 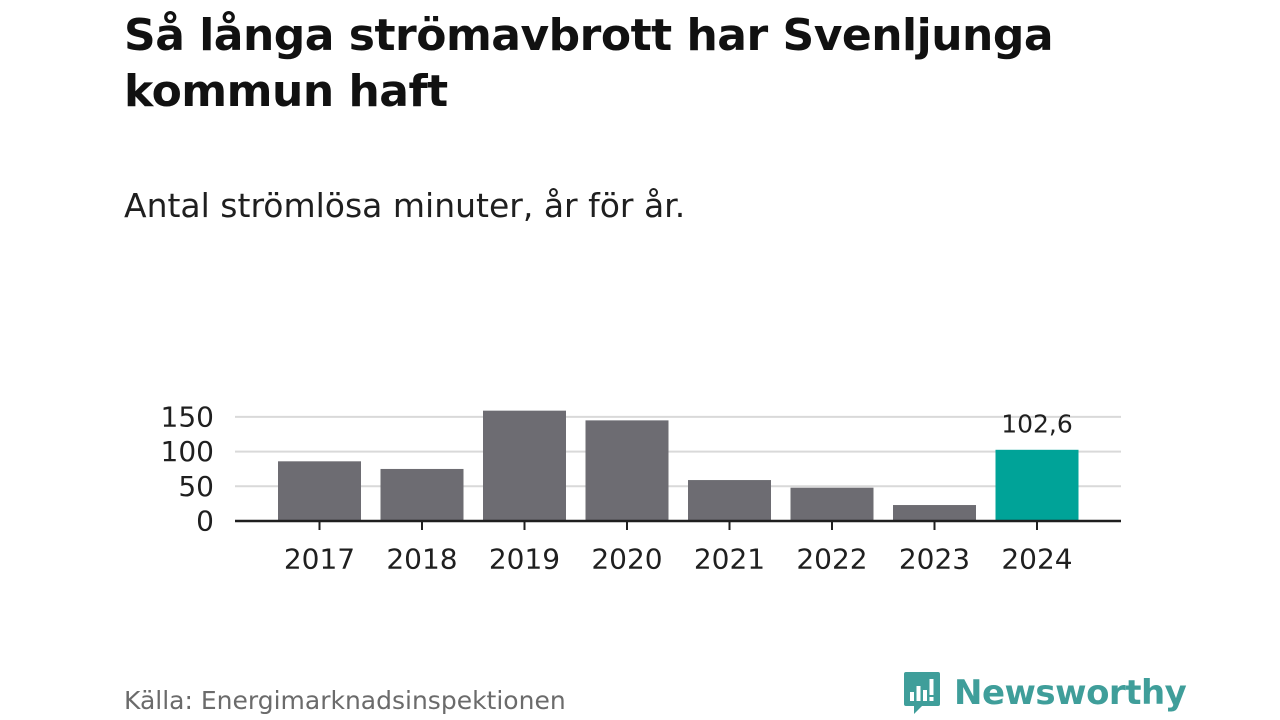 I want to click on brand-logo: Newsworthy, so click(x=1044, y=693).